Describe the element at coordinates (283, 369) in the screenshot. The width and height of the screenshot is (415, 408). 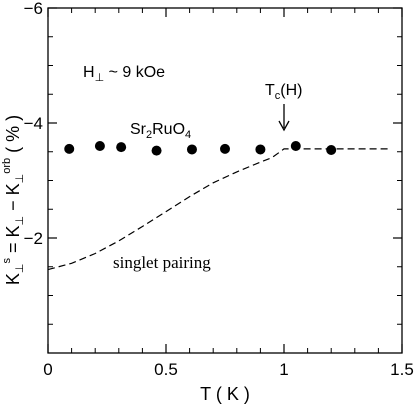
I see `x-tick-label: 1` at that location.